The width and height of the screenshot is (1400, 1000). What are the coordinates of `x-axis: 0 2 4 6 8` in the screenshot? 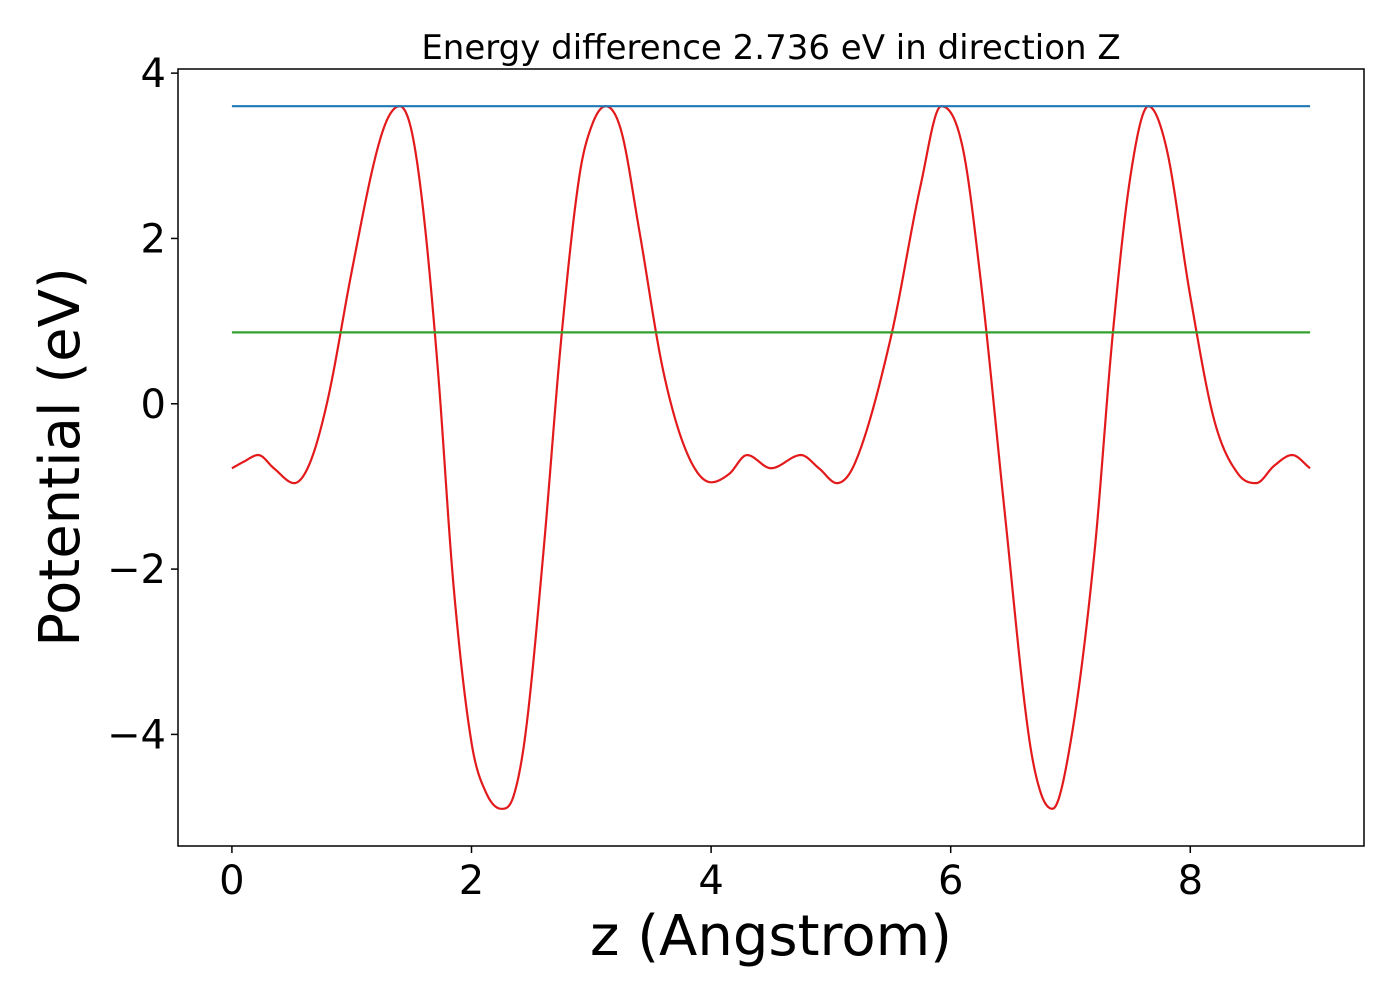 It's located at (711, 875).